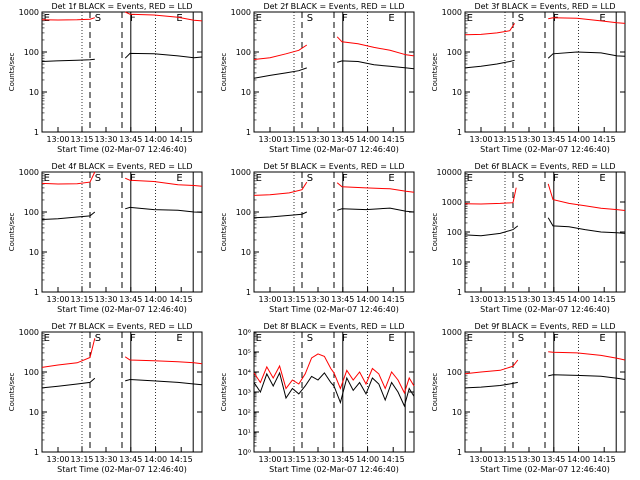  I want to click on y-tick-label: 10¹, so click(244, 432).